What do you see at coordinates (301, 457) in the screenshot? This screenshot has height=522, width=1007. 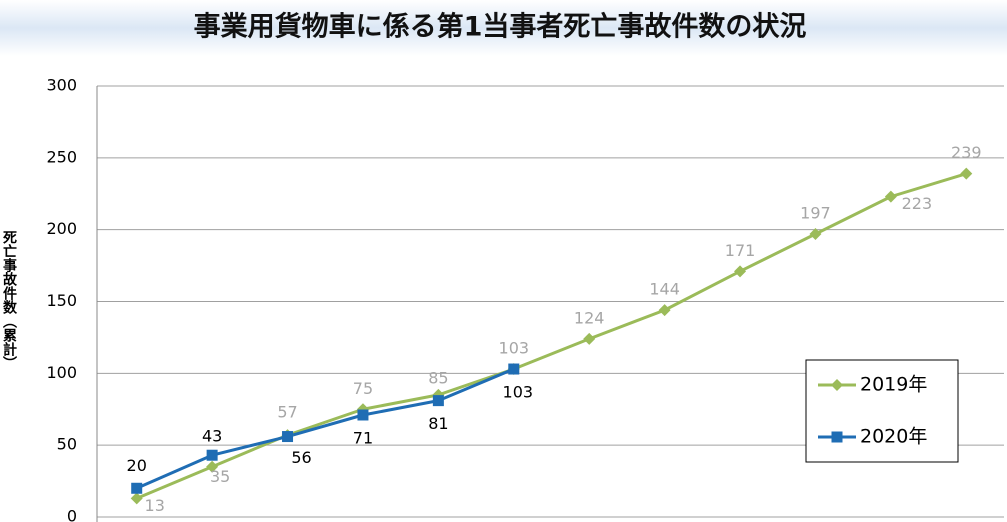 I see `data-label: 56` at bounding box center [301, 457].